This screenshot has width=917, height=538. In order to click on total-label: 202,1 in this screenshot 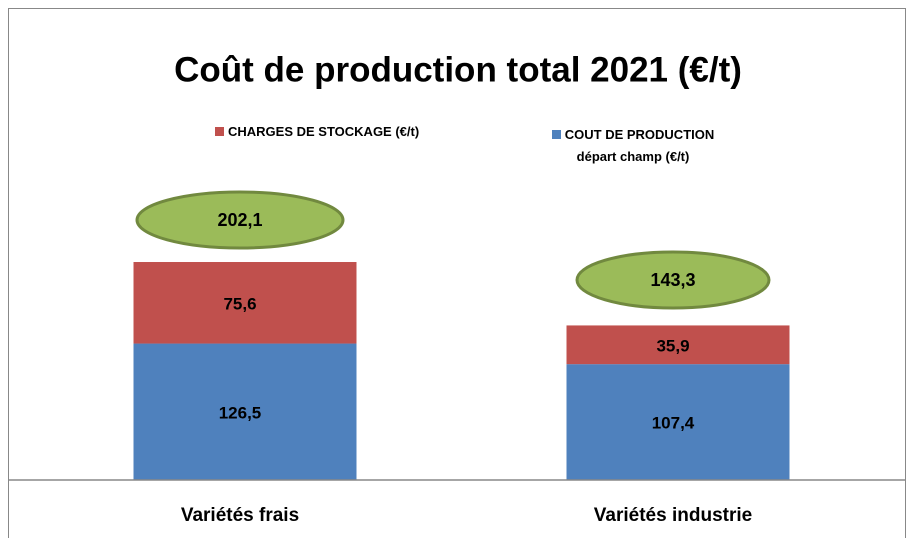, I will do `click(239, 220)`.